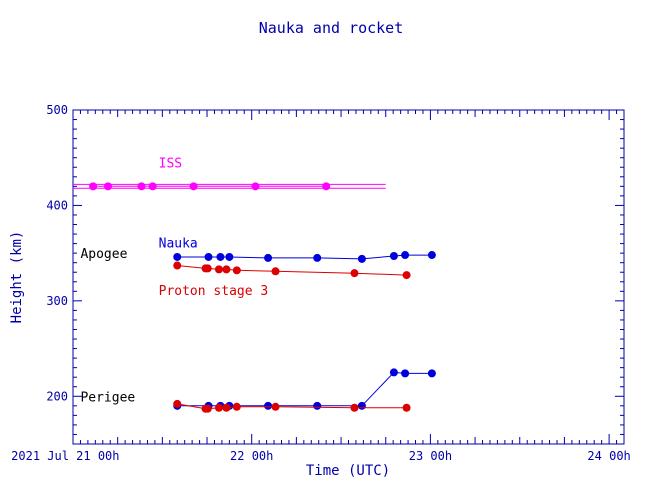 The width and height of the screenshot is (662, 500). I want to click on y-tick-label: 400, so click(57, 205).